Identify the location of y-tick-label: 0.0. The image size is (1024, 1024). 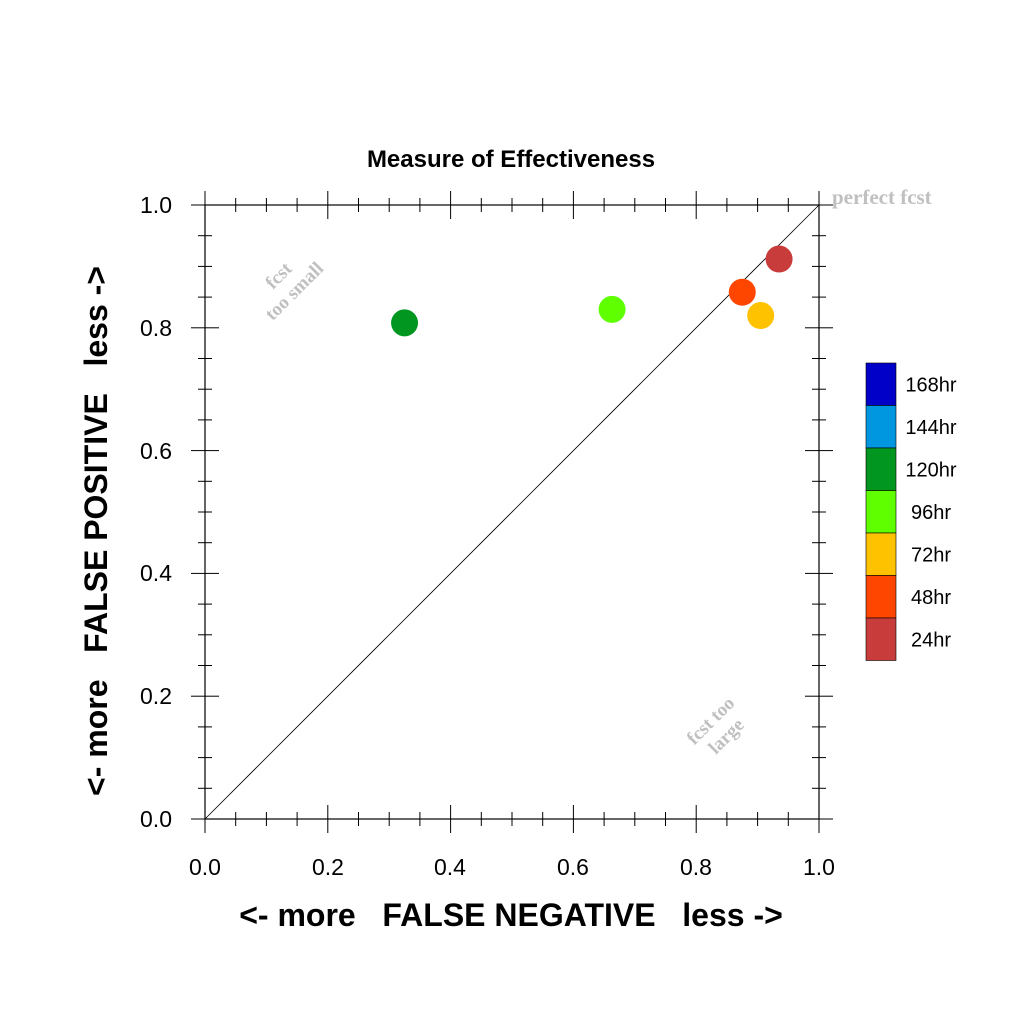
(156, 819).